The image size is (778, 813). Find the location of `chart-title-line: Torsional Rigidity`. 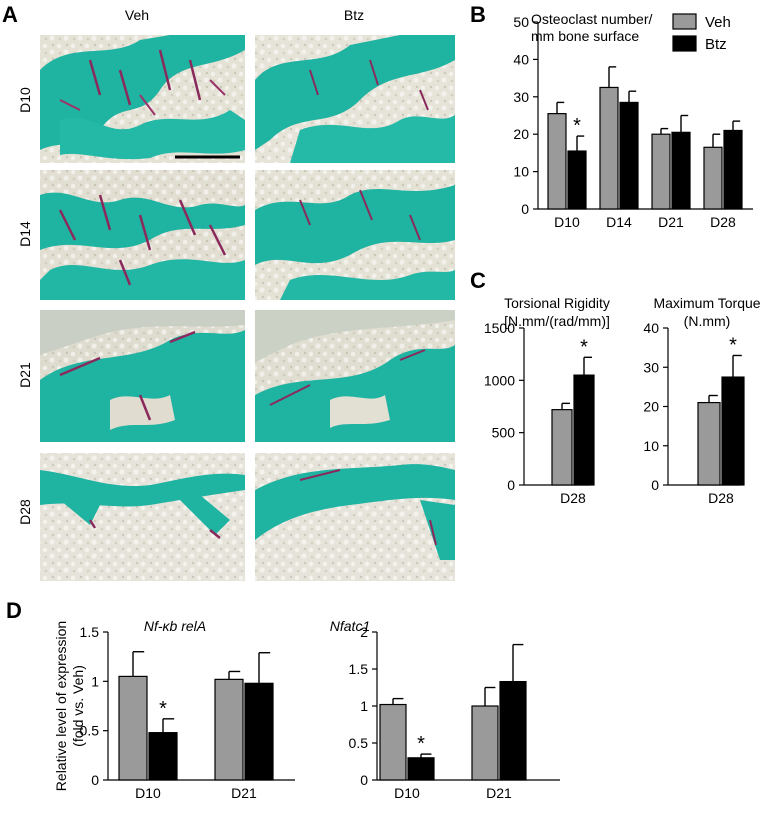

chart-title-line: Torsional Rigidity is located at coordinates (557, 303).